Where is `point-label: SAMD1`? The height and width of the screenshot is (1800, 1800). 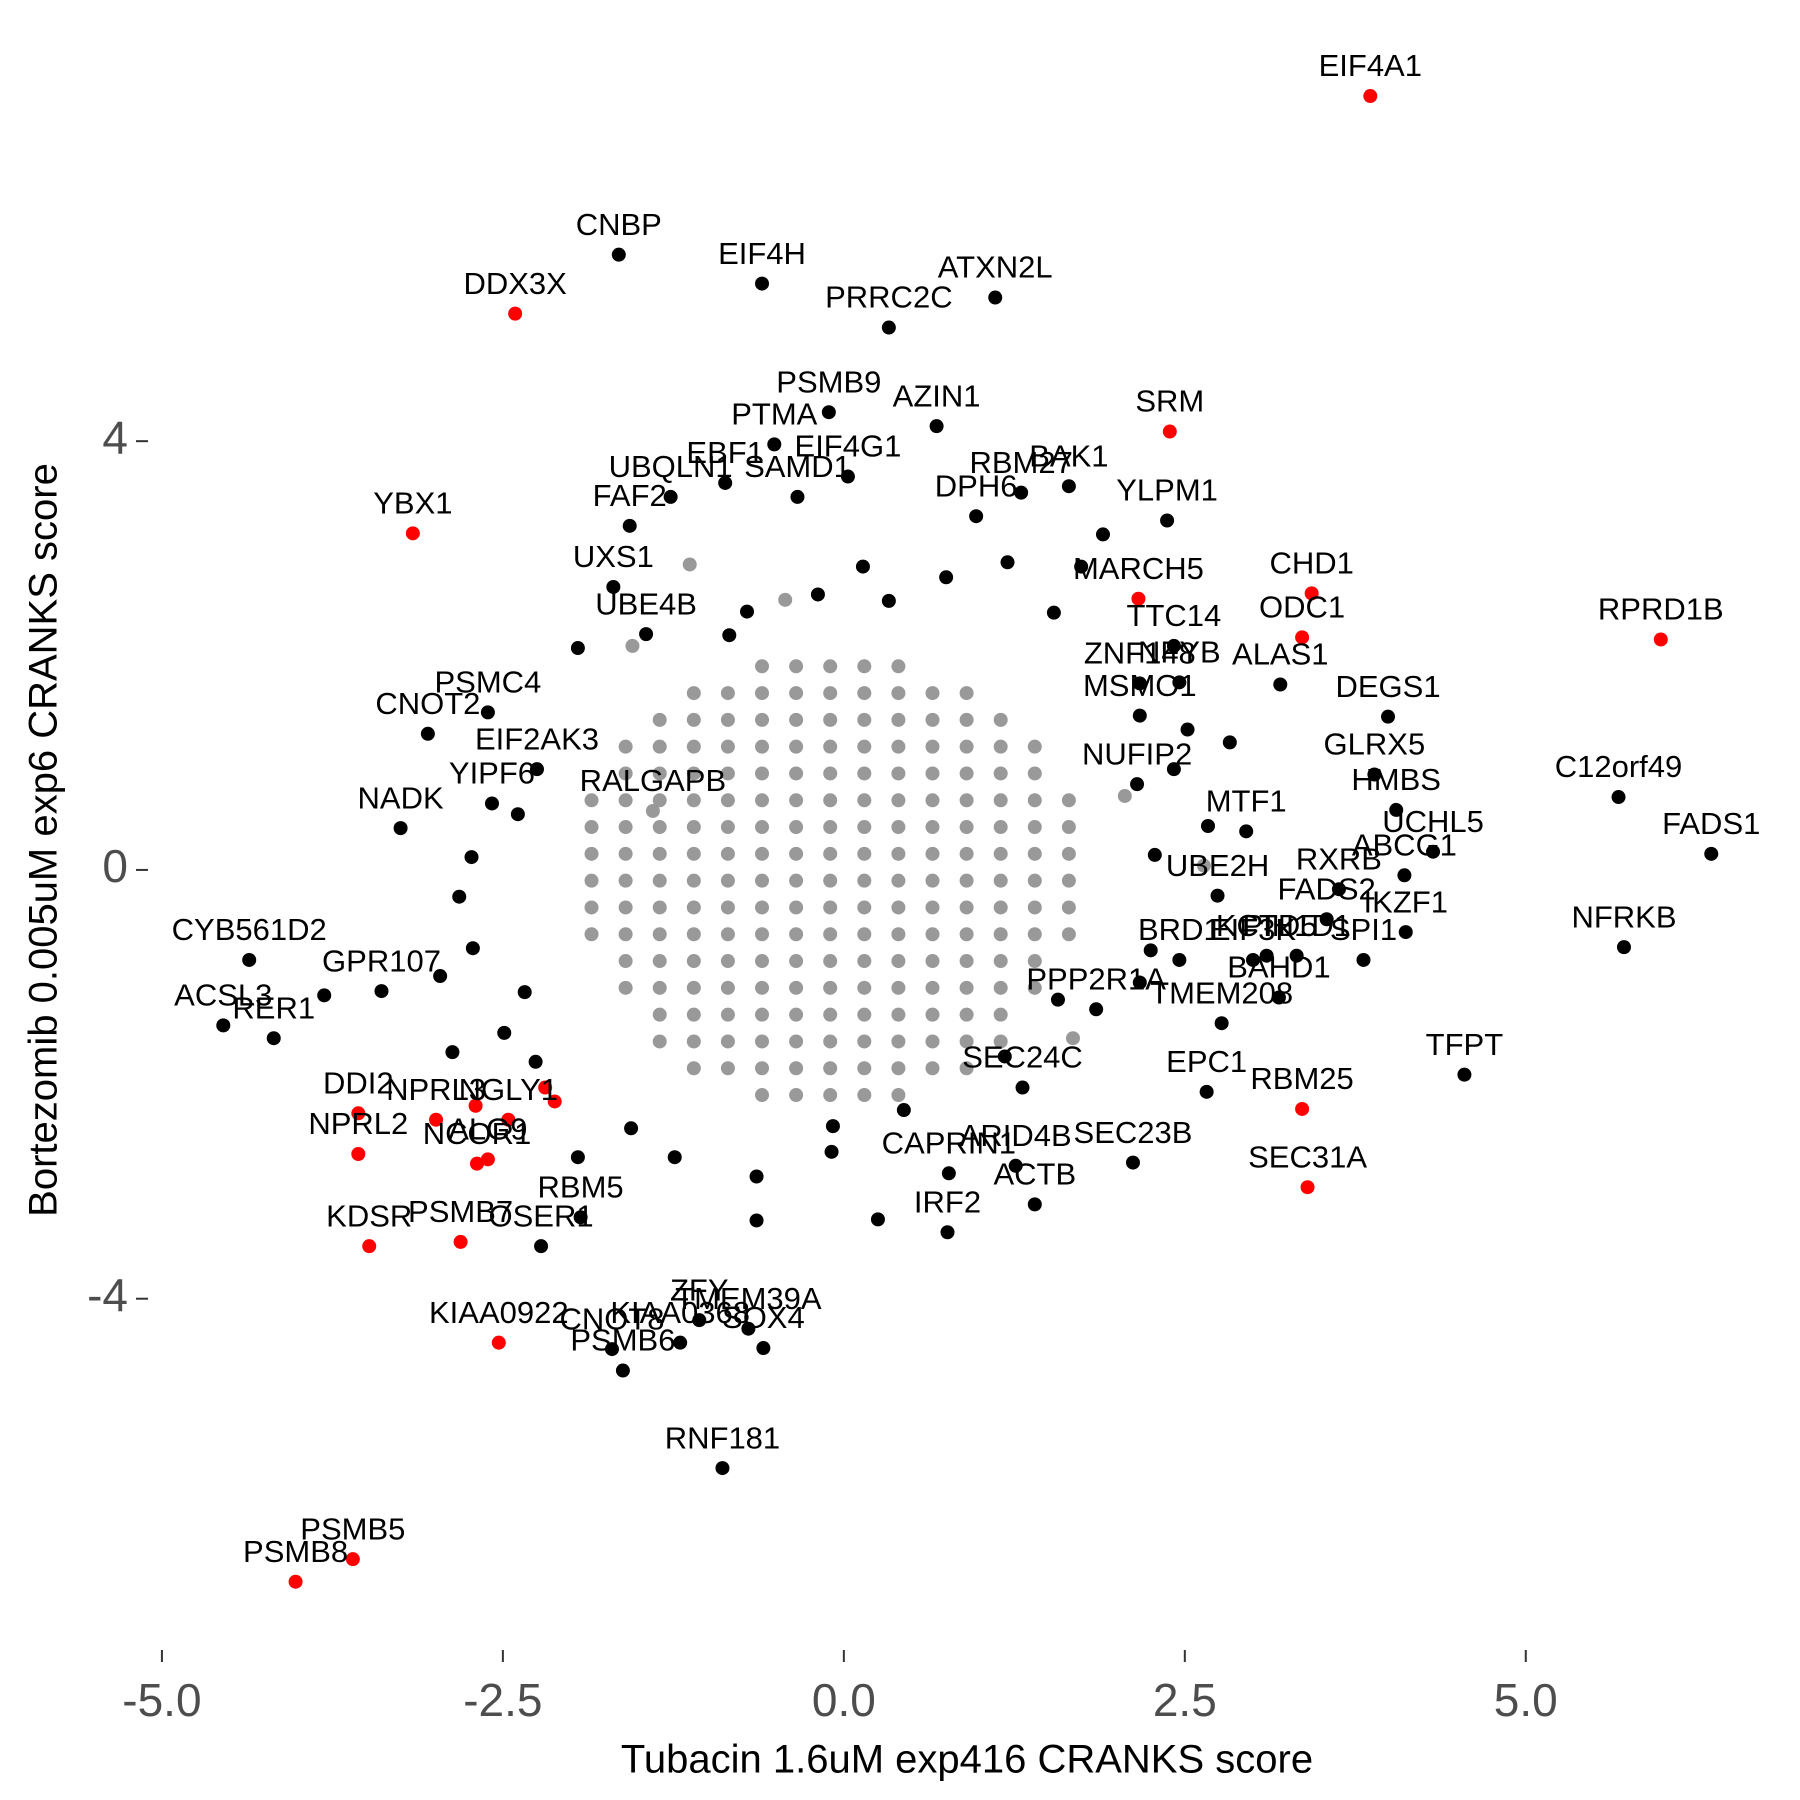 point-label: SAMD1 is located at coordinates (797, 466).